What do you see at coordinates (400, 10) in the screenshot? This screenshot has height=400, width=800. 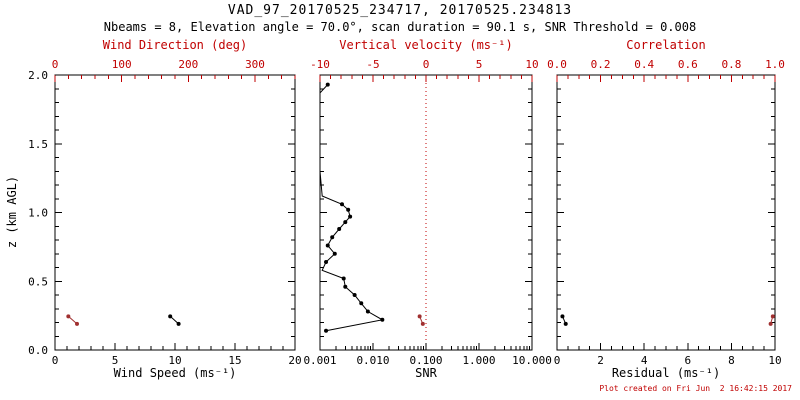 I see `plot-title: VAD_97_20170525_234717, 20170525.234813` at bounding box center [400, 10].